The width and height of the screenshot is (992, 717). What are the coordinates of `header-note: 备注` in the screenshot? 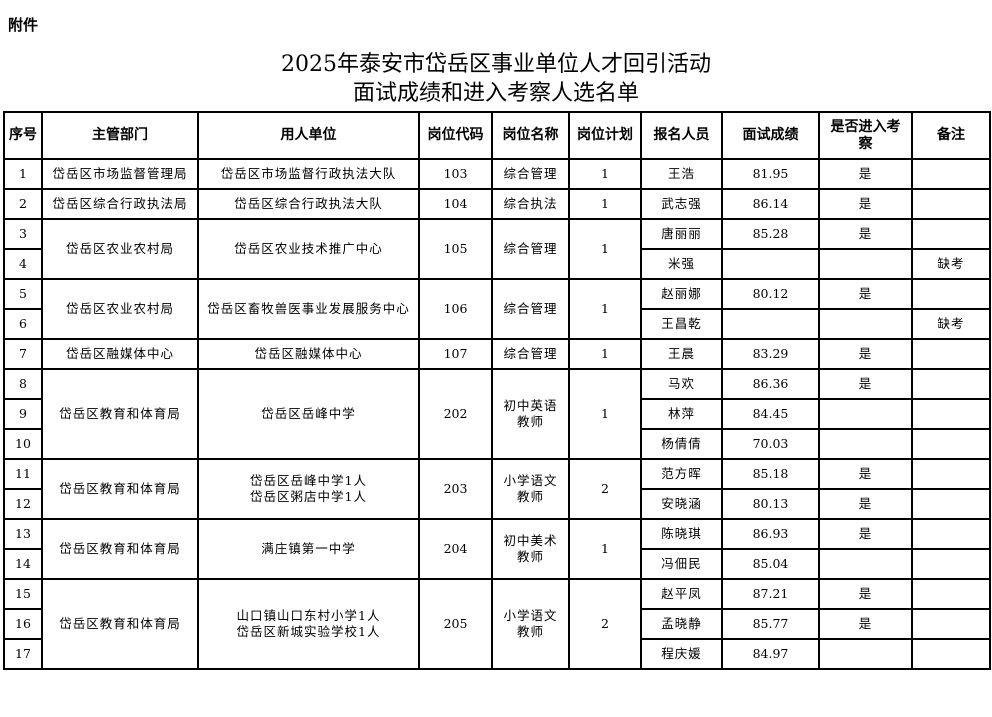 It's located at (951, 135).